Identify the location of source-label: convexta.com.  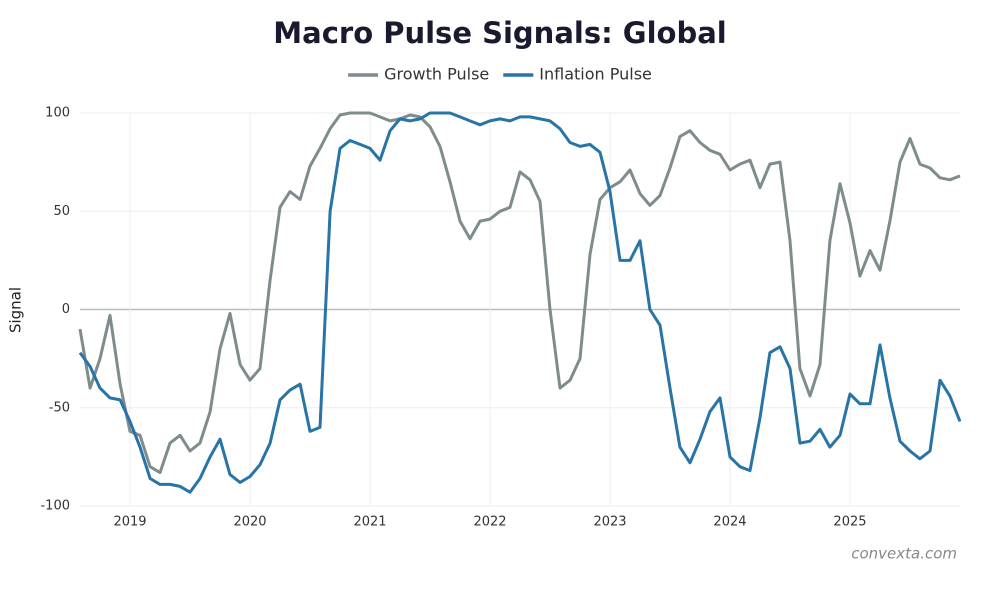
(904, 554).